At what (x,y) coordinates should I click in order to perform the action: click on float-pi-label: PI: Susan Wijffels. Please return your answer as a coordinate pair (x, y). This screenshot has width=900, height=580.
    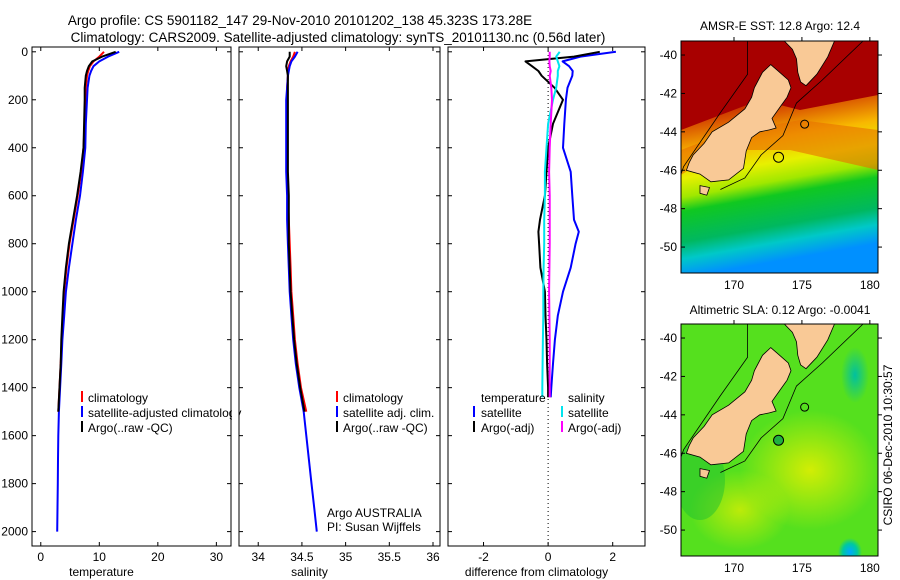
    Looking at the image, I should click on (374, 527).